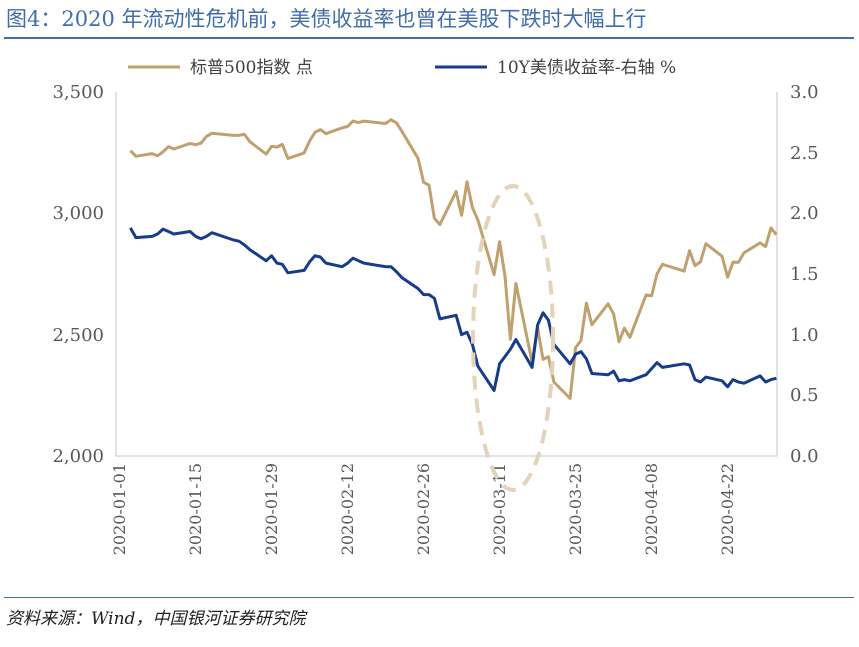  Describe the element at coordinates (195, 509) in the screenshot. I see `x-tick: 2020-01-15` at that location.